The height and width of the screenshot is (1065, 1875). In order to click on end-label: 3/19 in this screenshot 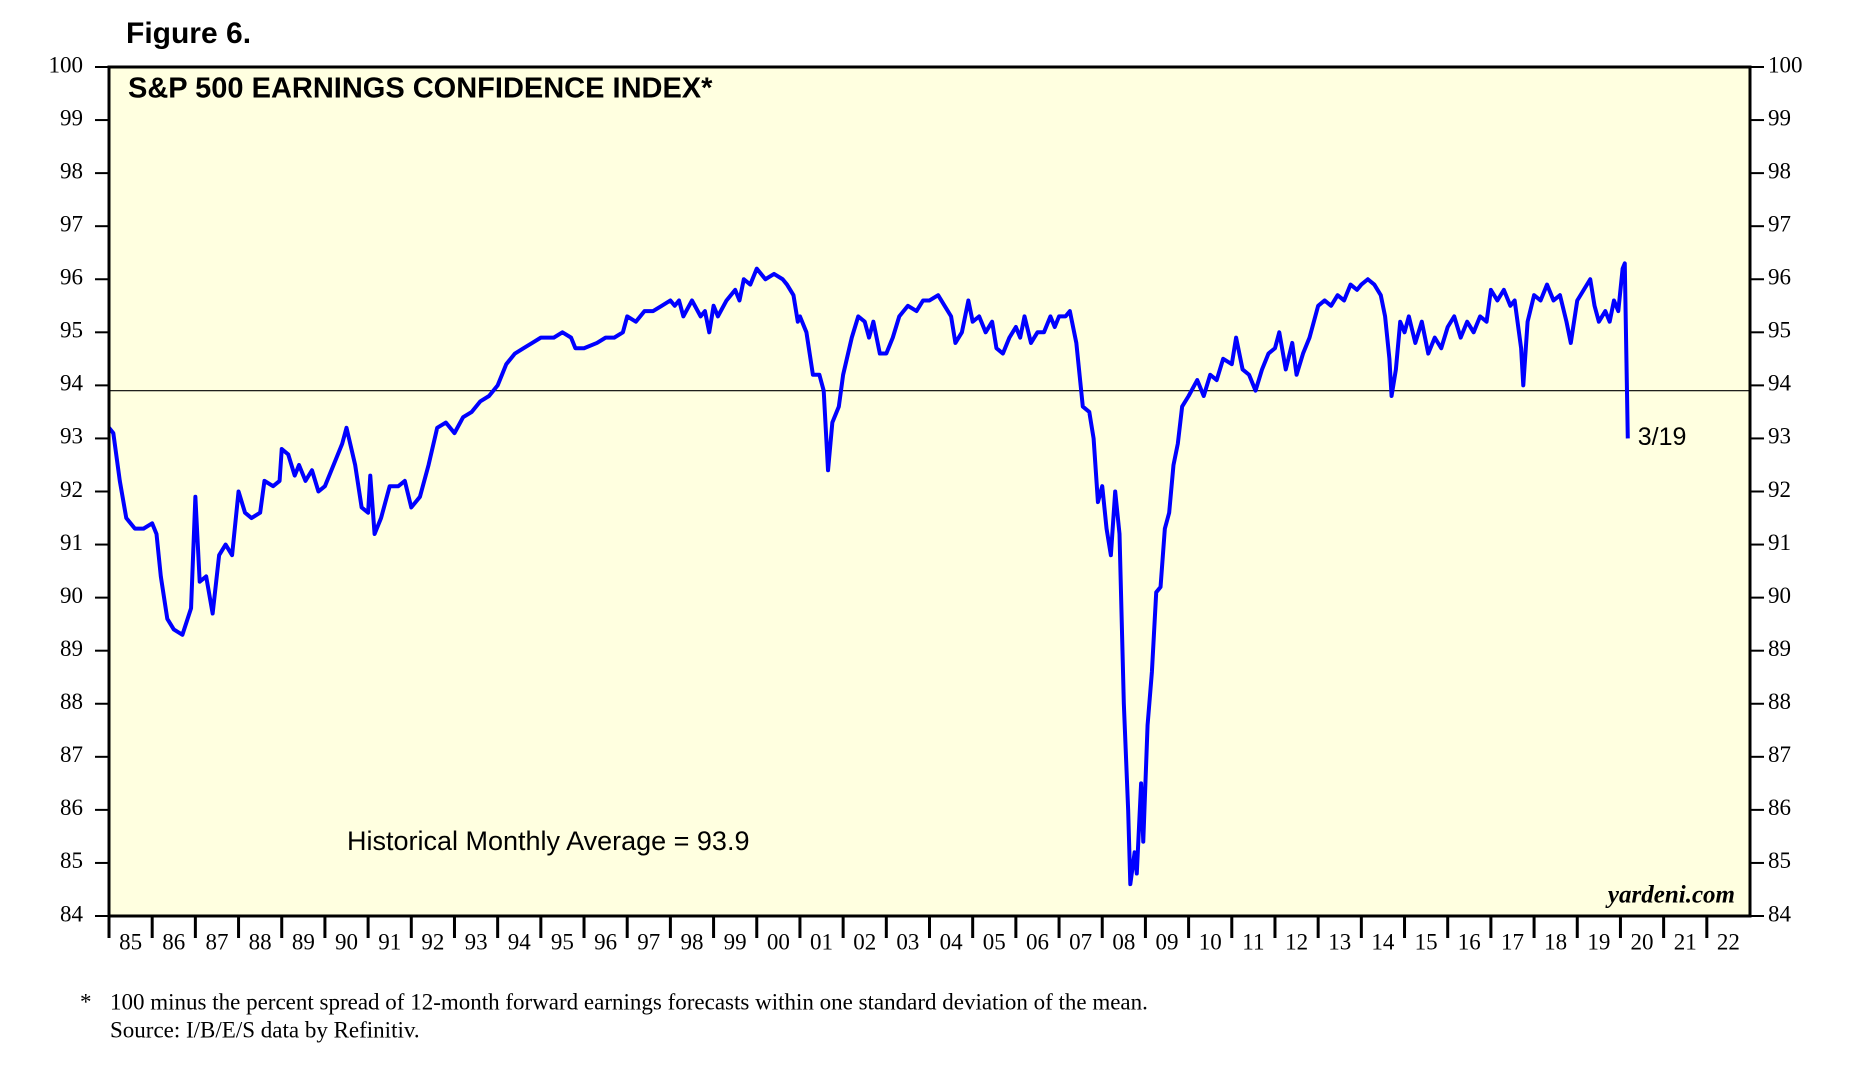, I will do `click(1662, 437)`.